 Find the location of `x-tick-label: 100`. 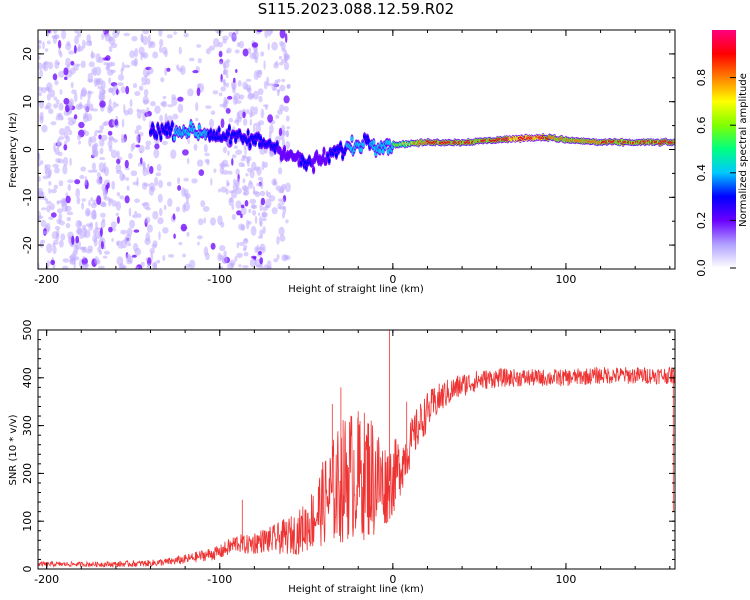

x-tick-label: 100 is located at coordinates (565, 579).